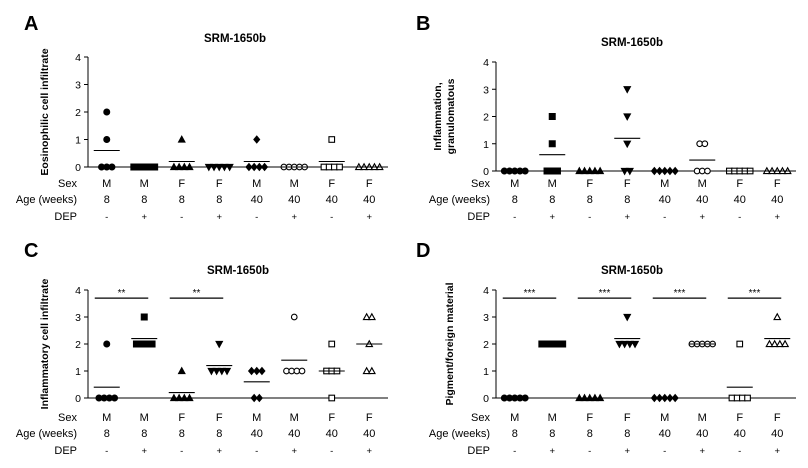 This screenshot has width=808, height=468. What do you see at coordinates (197, 293) in the screenshot?
I see `significance-label: **` at bounding box center [197, 293].